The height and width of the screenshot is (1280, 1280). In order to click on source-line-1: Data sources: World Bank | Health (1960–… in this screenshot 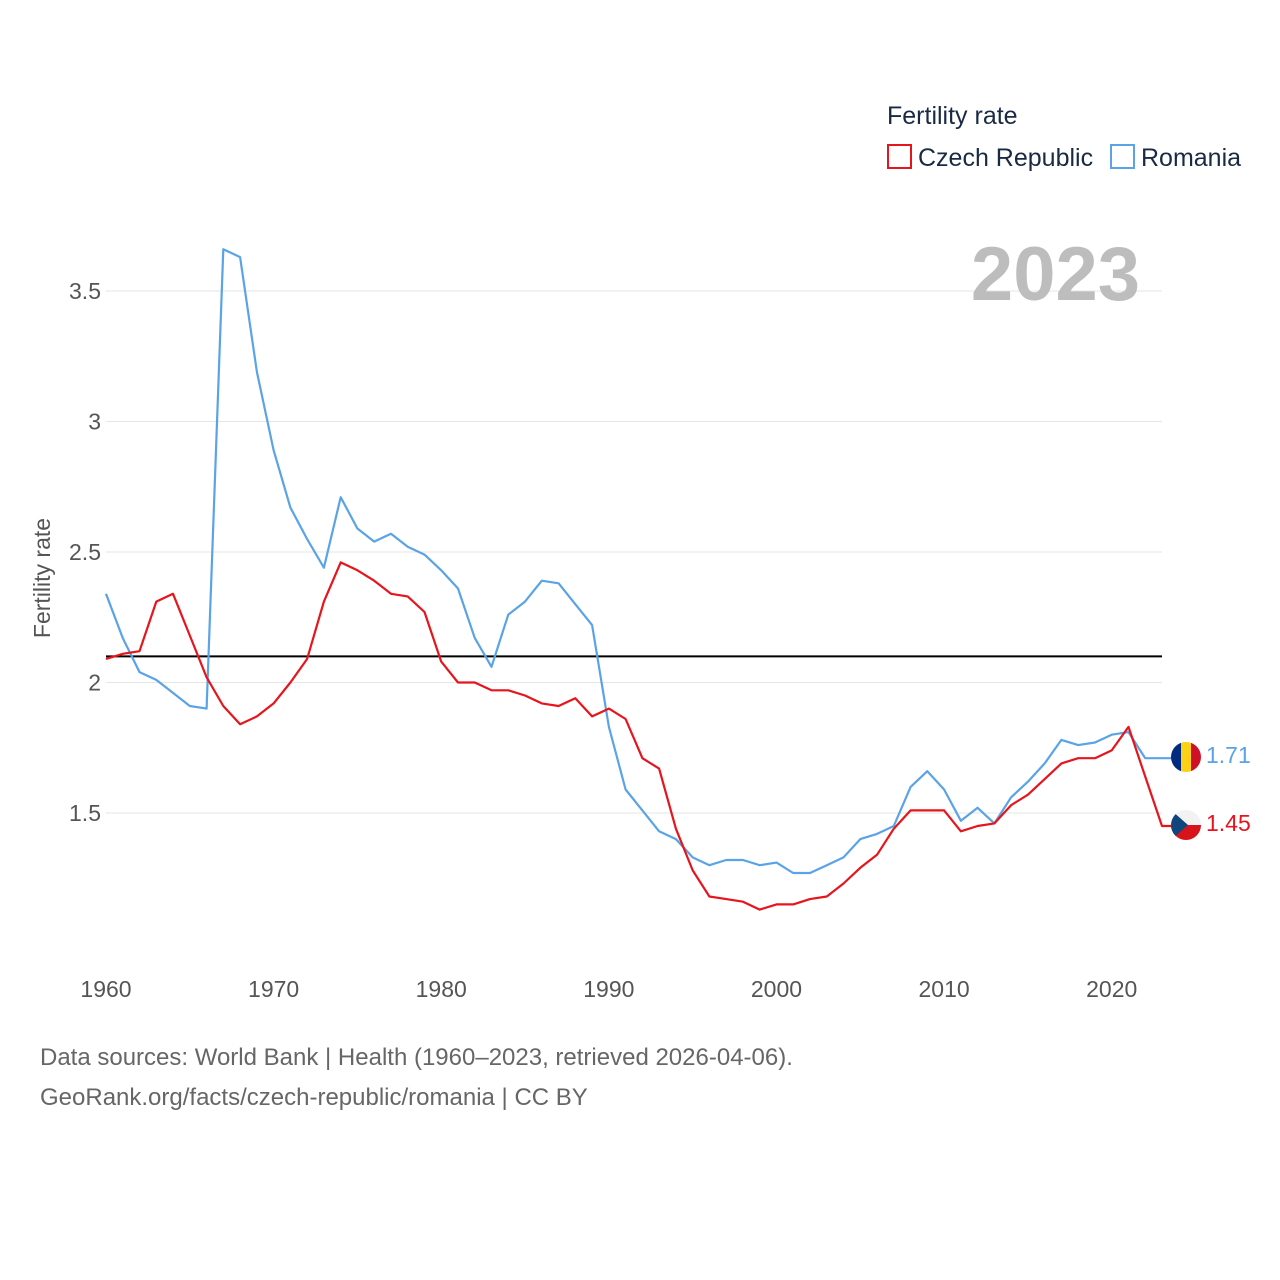, I will do `click(416, 1057)`.